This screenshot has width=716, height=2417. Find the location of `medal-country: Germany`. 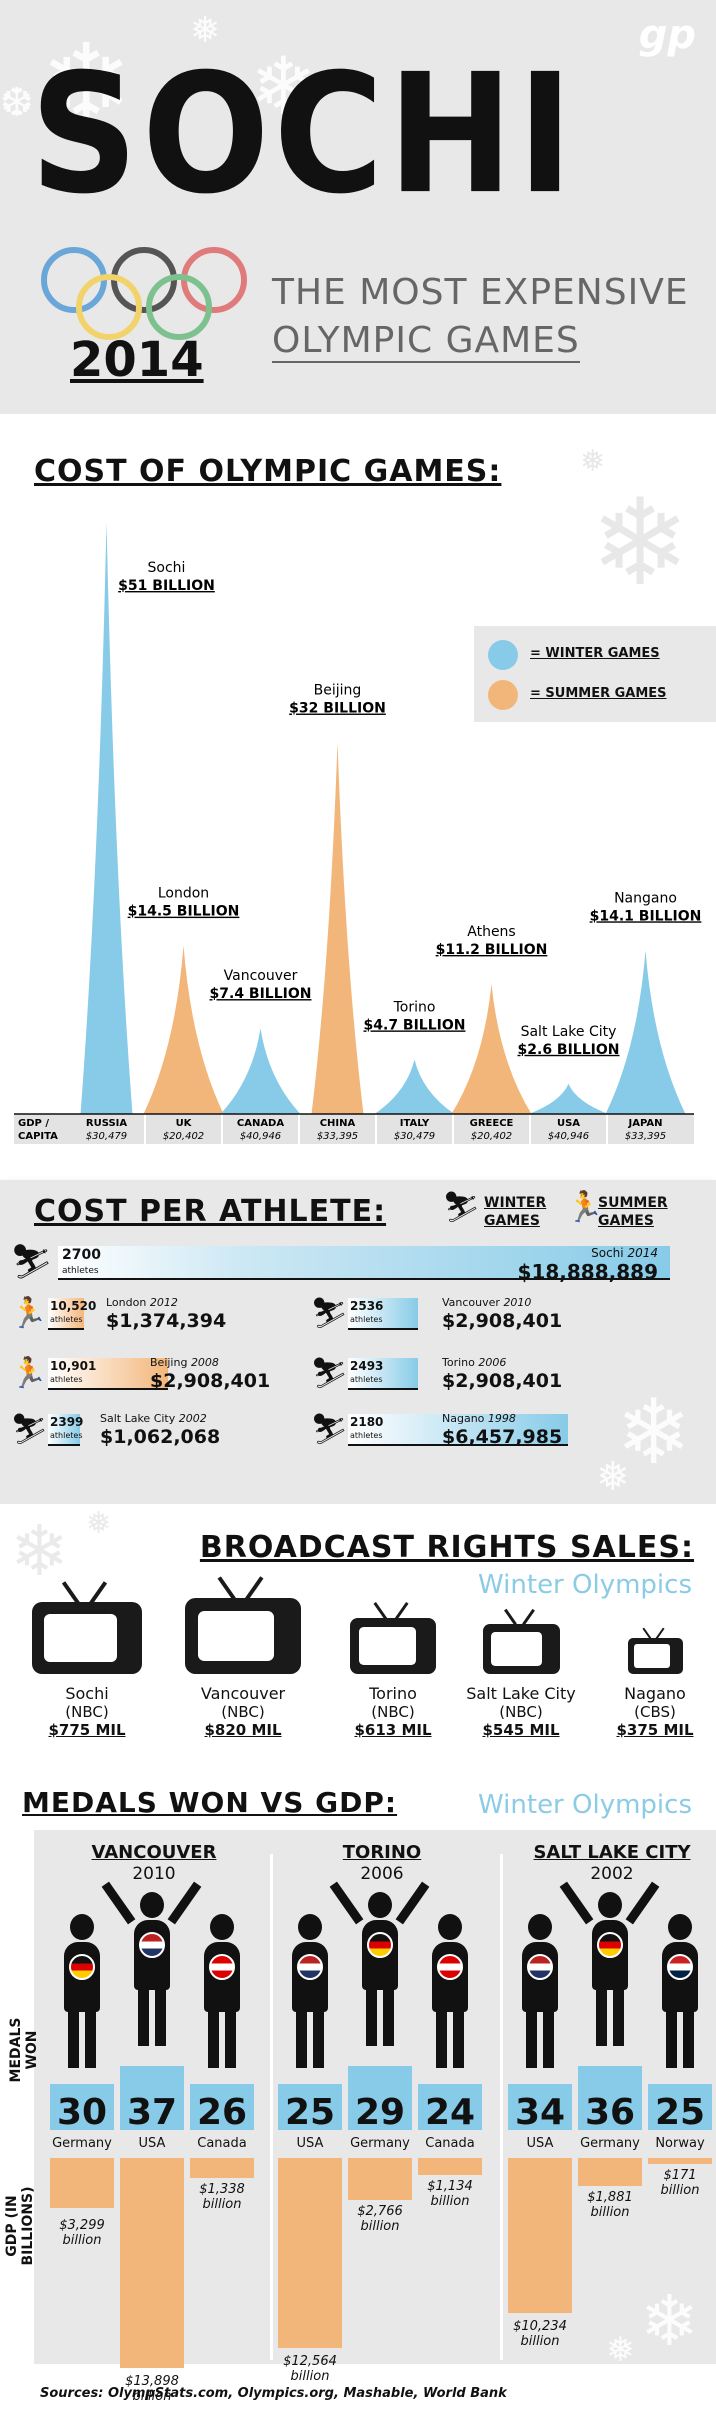

medal-country: Germany is located at coordinates (610, 2143).